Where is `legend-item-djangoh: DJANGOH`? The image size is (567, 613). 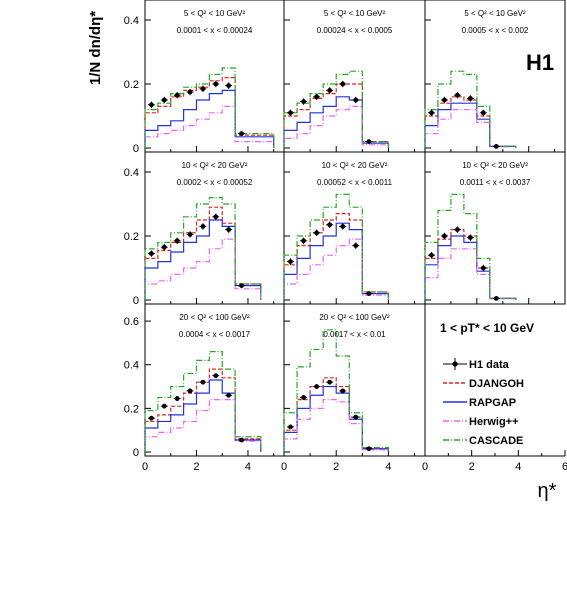
legend-item-djangoh: DJANGOH is located at coordinates (483, 384).